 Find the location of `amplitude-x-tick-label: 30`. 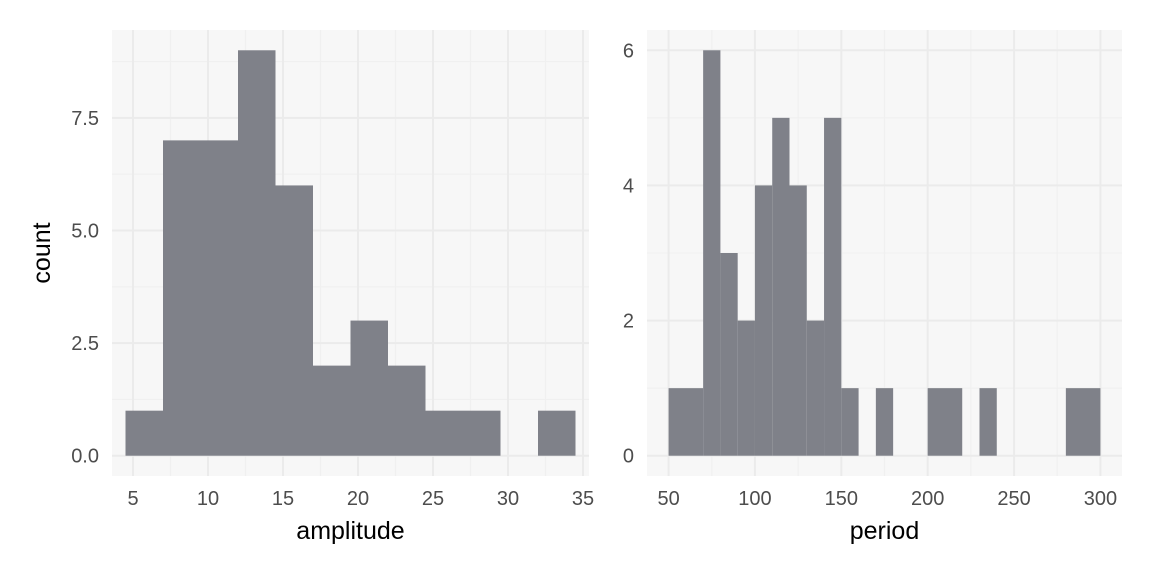

amplitude-x-tick-label: 30 is located at coordinates (508, 499).